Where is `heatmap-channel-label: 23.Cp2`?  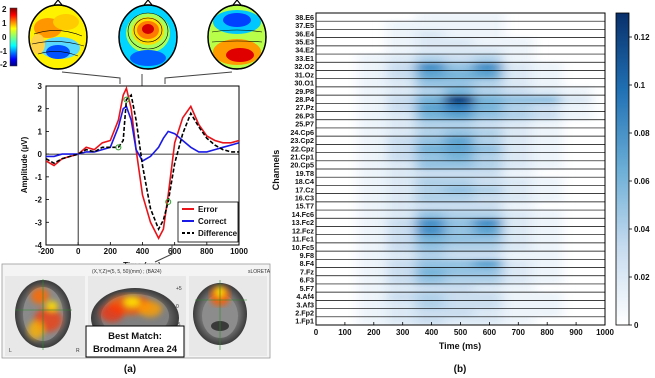
heatmap-channel-label: 23.Cp2 is located at coordinates (302, 140).